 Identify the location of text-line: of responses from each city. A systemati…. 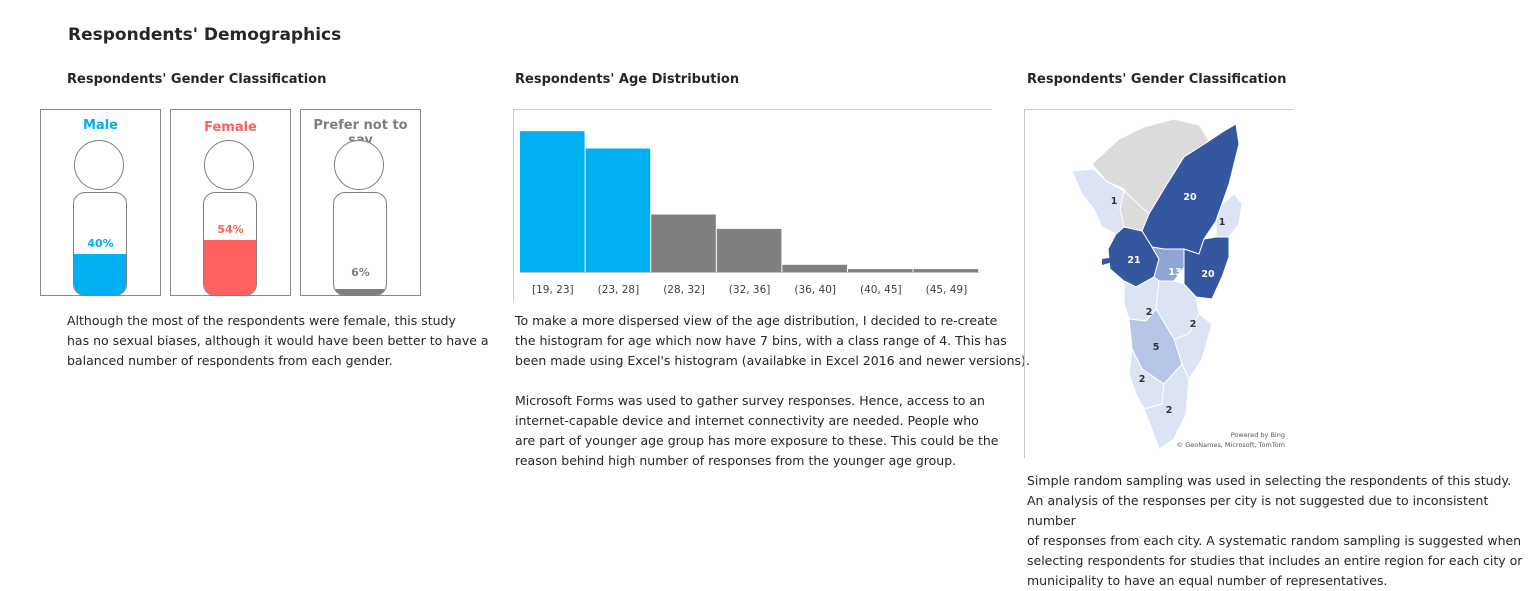
(1274, 540).